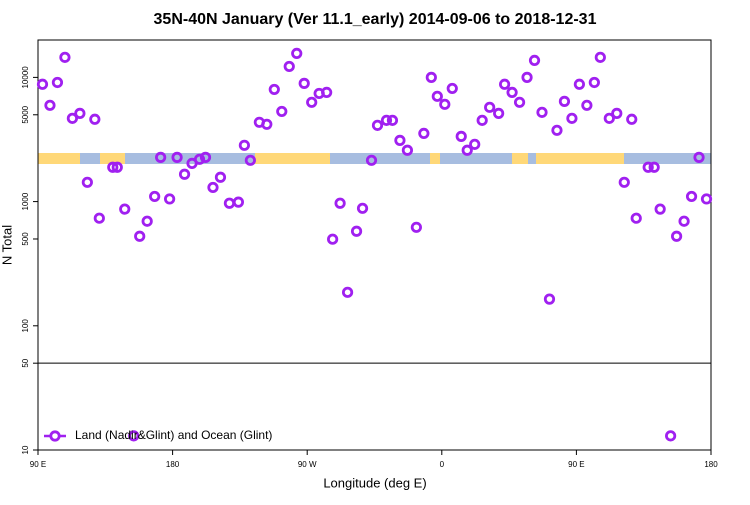 The image size is (750, 505). Describe the element at coordinates (173, 435) in the screenshot. I see `legend-label: Land (Nadir&Glint) and Ocean (Glint)` at that location.